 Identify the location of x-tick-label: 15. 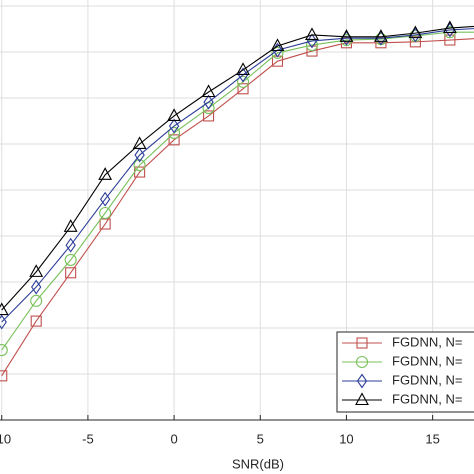
(432, 438).